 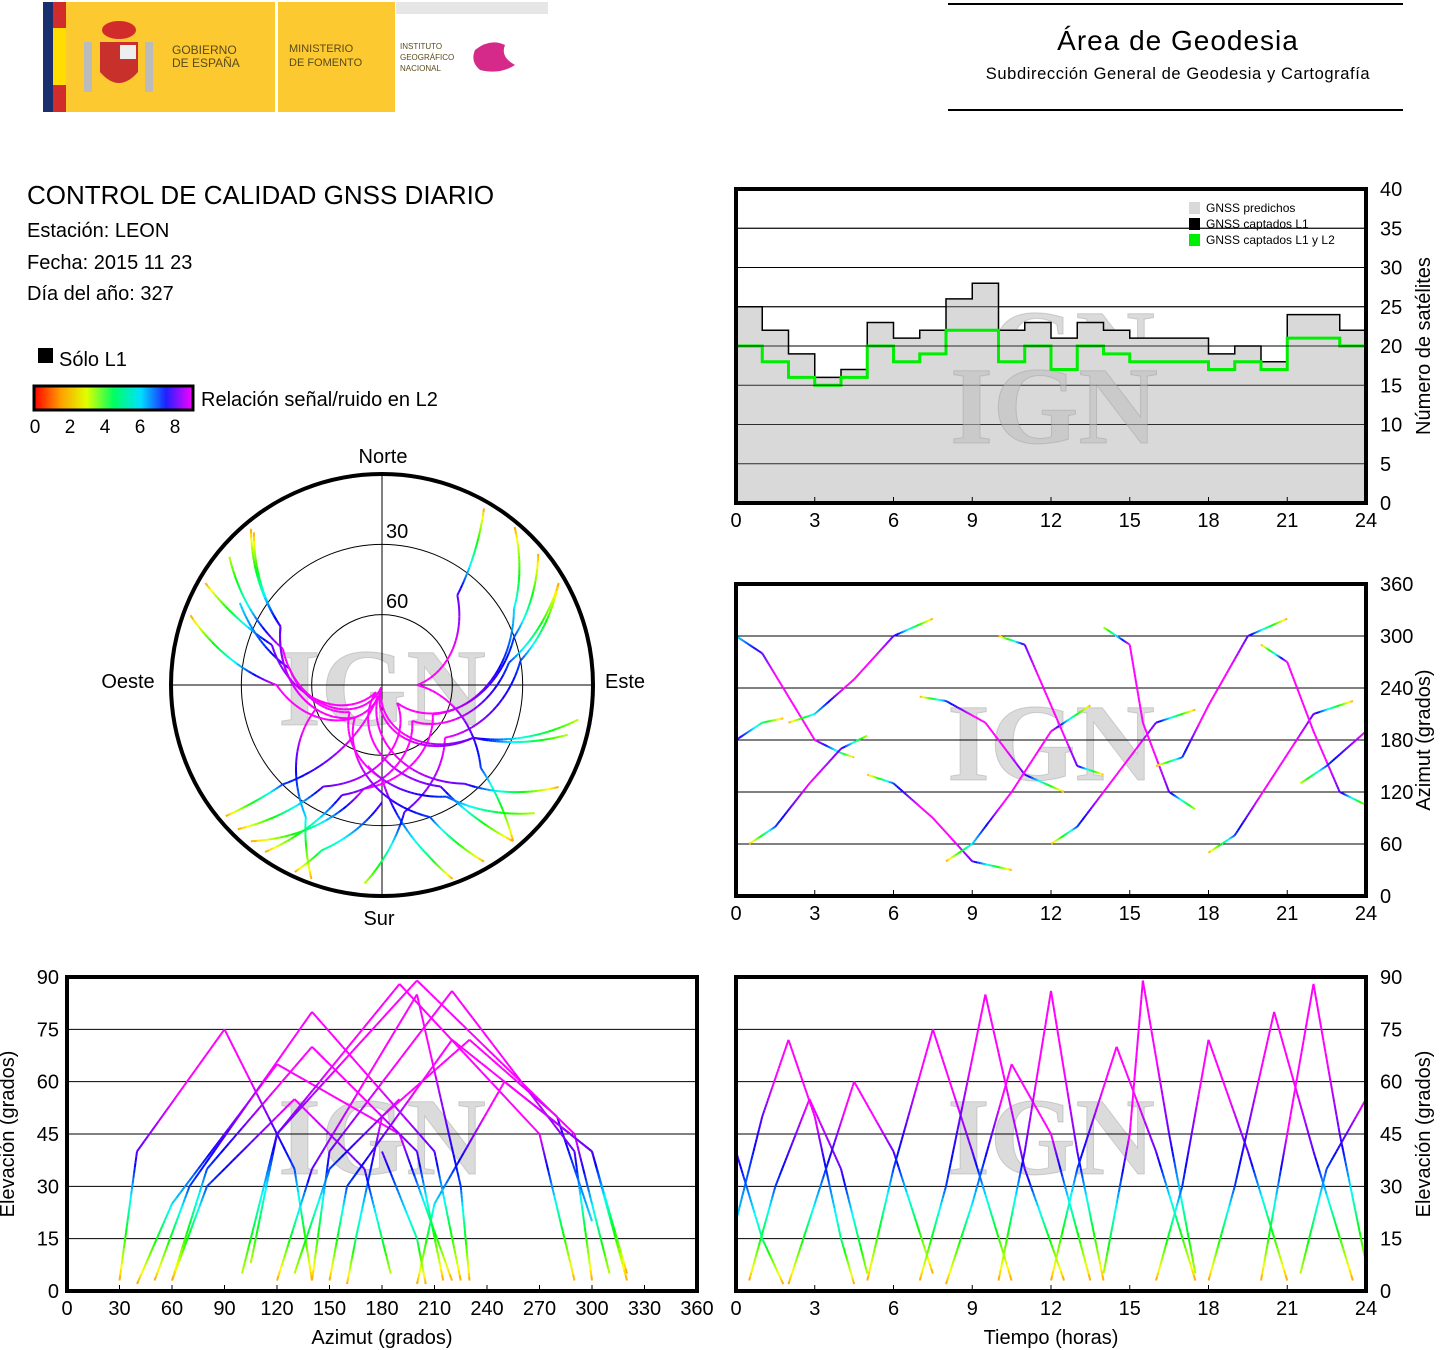 I want to click on y-tick-label: 60, so click(x=1391, y=845).